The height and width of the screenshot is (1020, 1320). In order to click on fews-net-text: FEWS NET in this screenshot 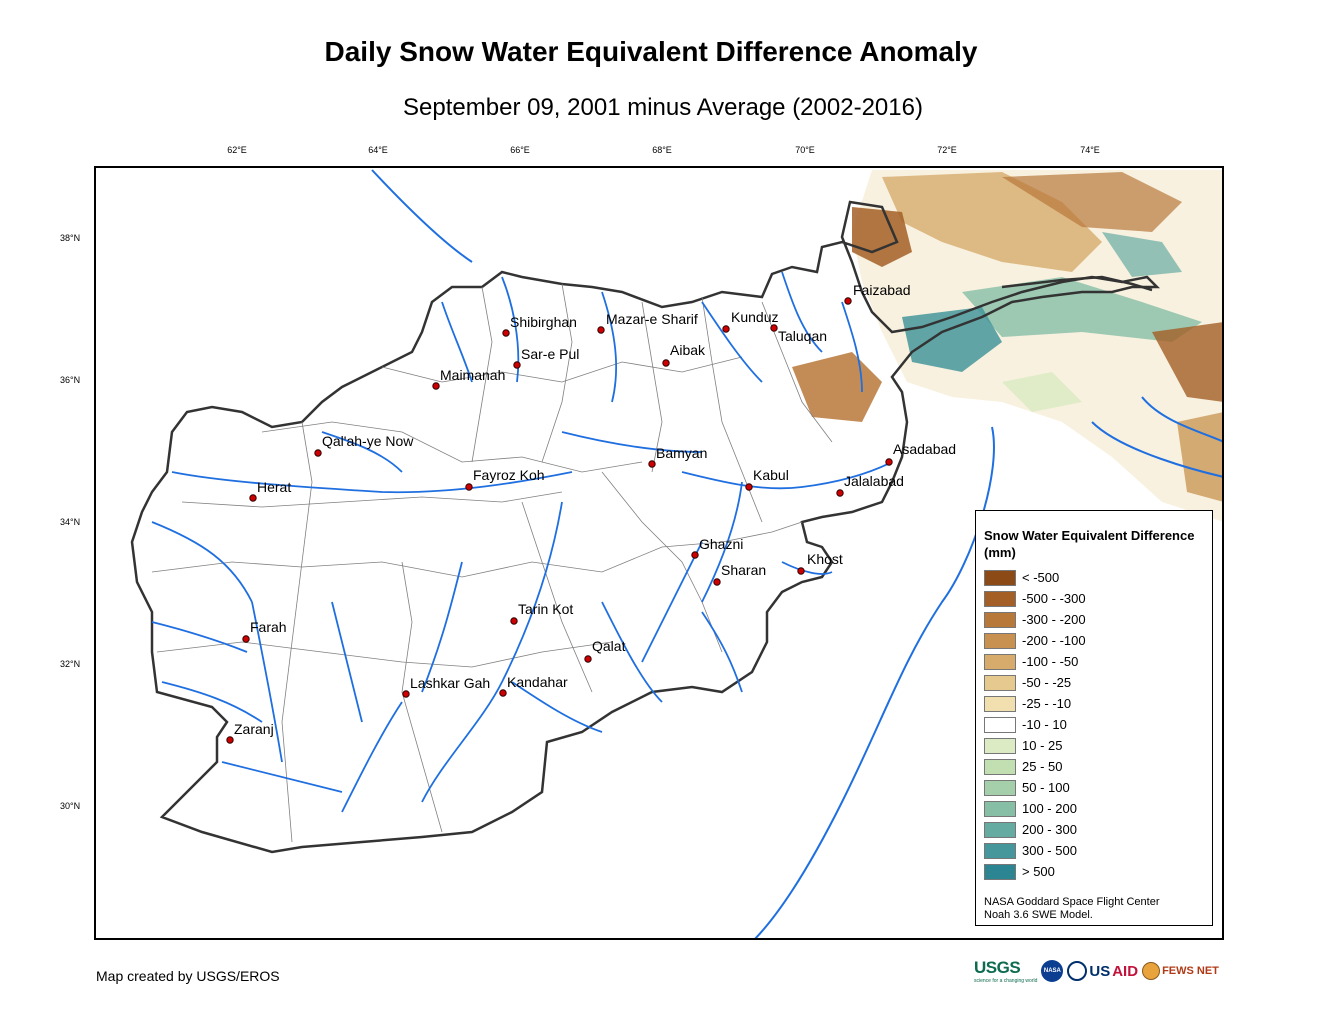, I will do `click(1190, 971)`.